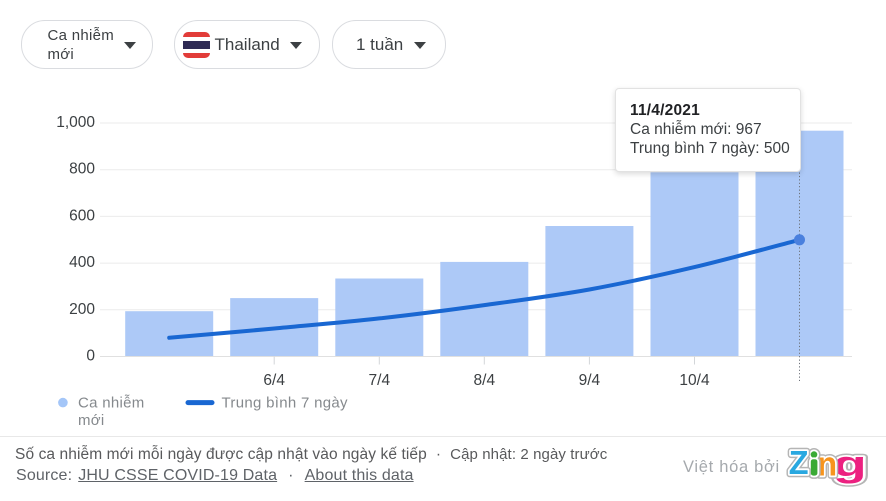  I want to click on svg-text: Z, so click(799, 462).